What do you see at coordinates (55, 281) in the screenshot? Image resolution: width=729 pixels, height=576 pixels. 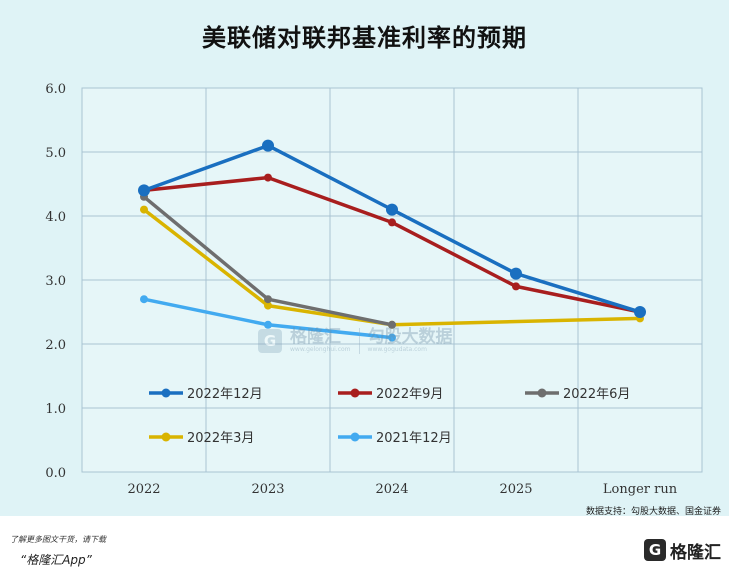 I see `y-tick-label: 3.0` at bounding box center [55, 281].